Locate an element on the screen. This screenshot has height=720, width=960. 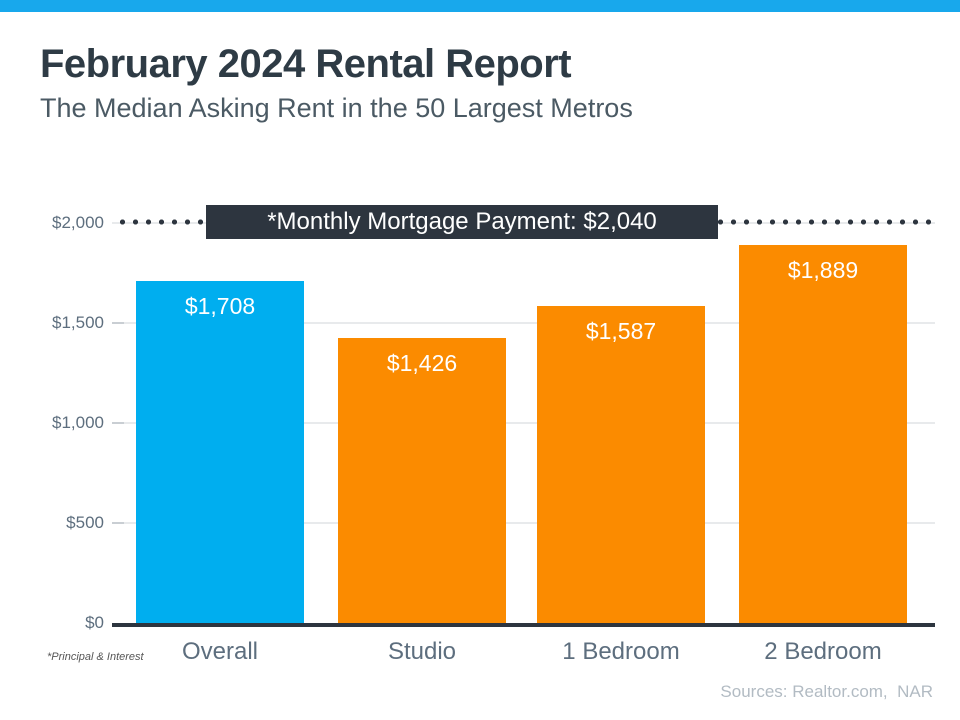
bar-value-label: $1,587 is located at coordinates (621, 330).